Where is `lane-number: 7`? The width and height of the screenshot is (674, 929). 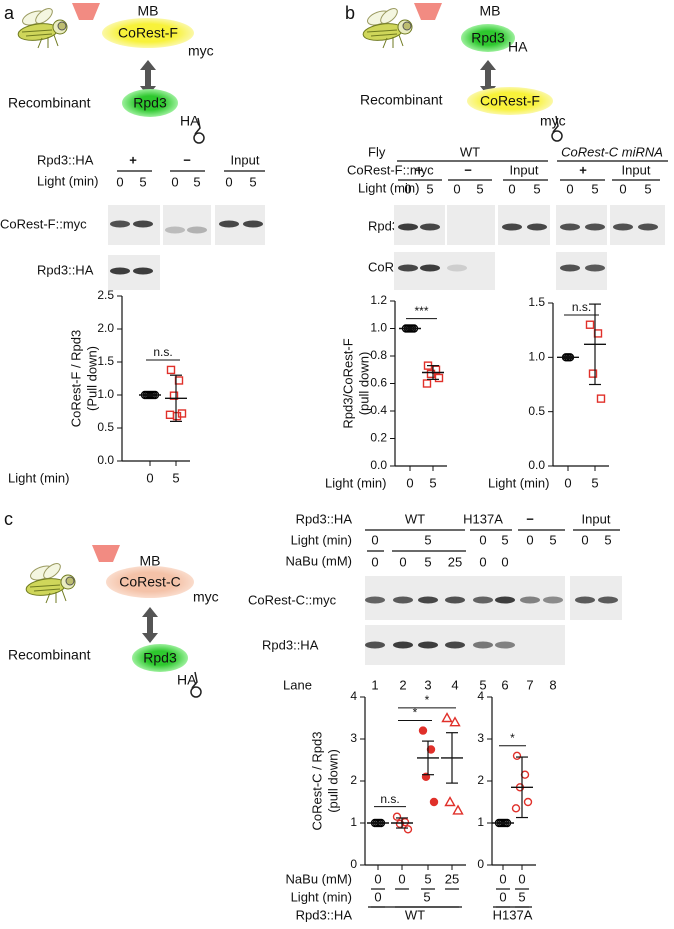 lane-number: 7 is located at coordinates (529, 684).